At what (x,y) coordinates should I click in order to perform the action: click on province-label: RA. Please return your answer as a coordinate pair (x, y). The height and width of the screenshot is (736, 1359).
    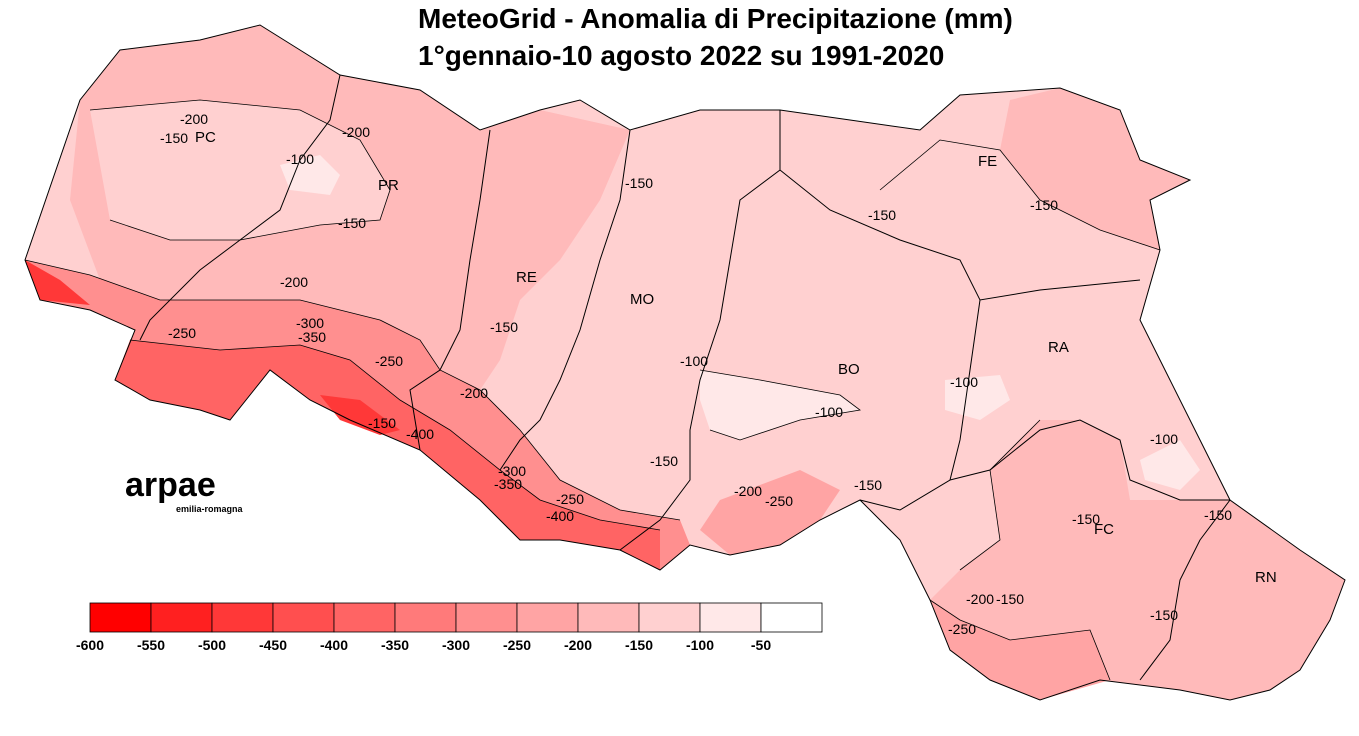
    Looking at the image, I should click on (1058, 347).